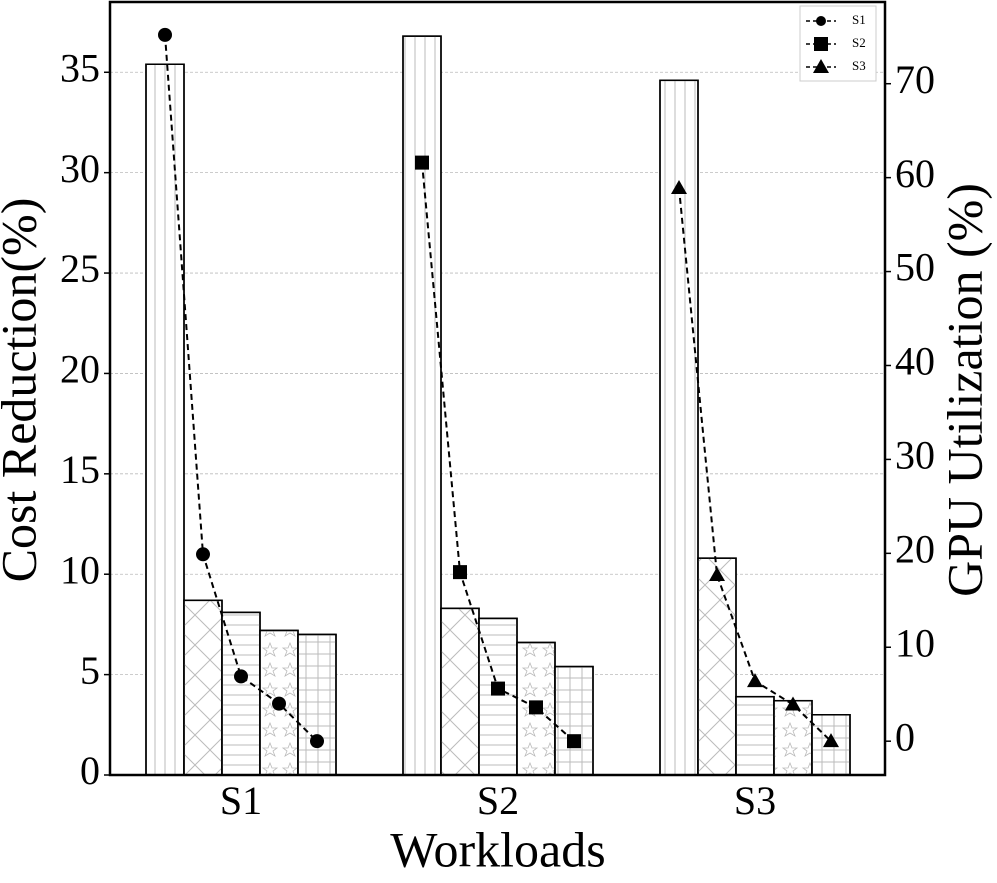  Describe the element at coordinates (915, 267) in the screenshot. I see `y2-tick-label: 50` at that location.